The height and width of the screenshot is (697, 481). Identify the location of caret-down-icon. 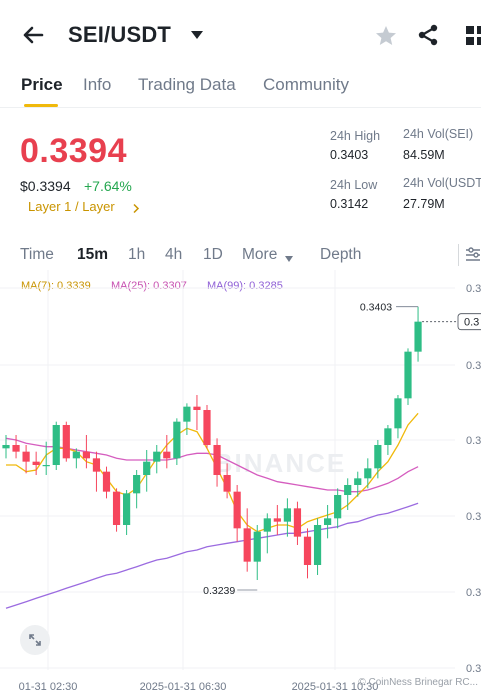
(197, 34).